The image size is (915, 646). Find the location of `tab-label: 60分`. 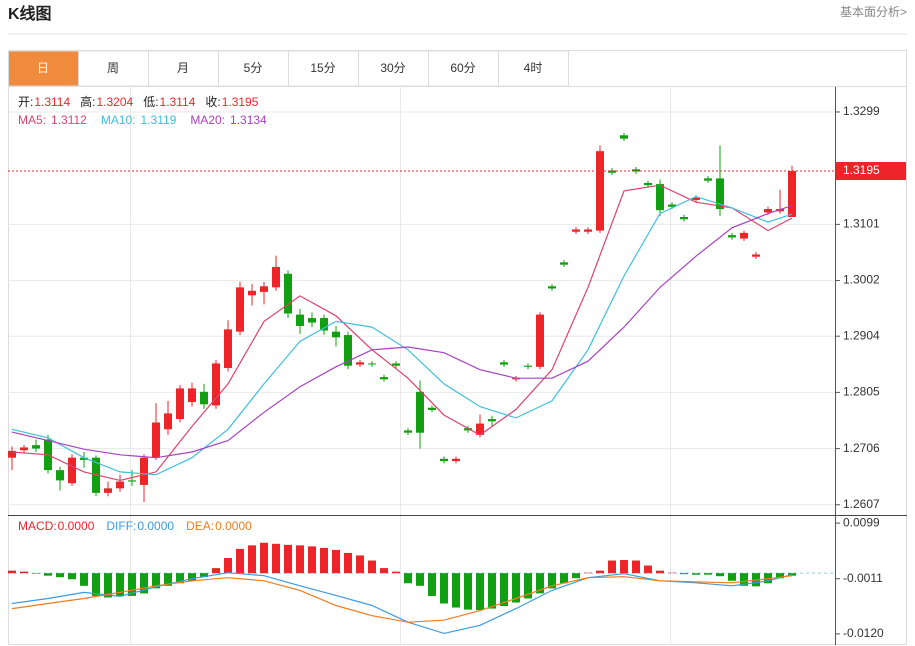

tab-label: 60分 is located at coordinates (462, 68).